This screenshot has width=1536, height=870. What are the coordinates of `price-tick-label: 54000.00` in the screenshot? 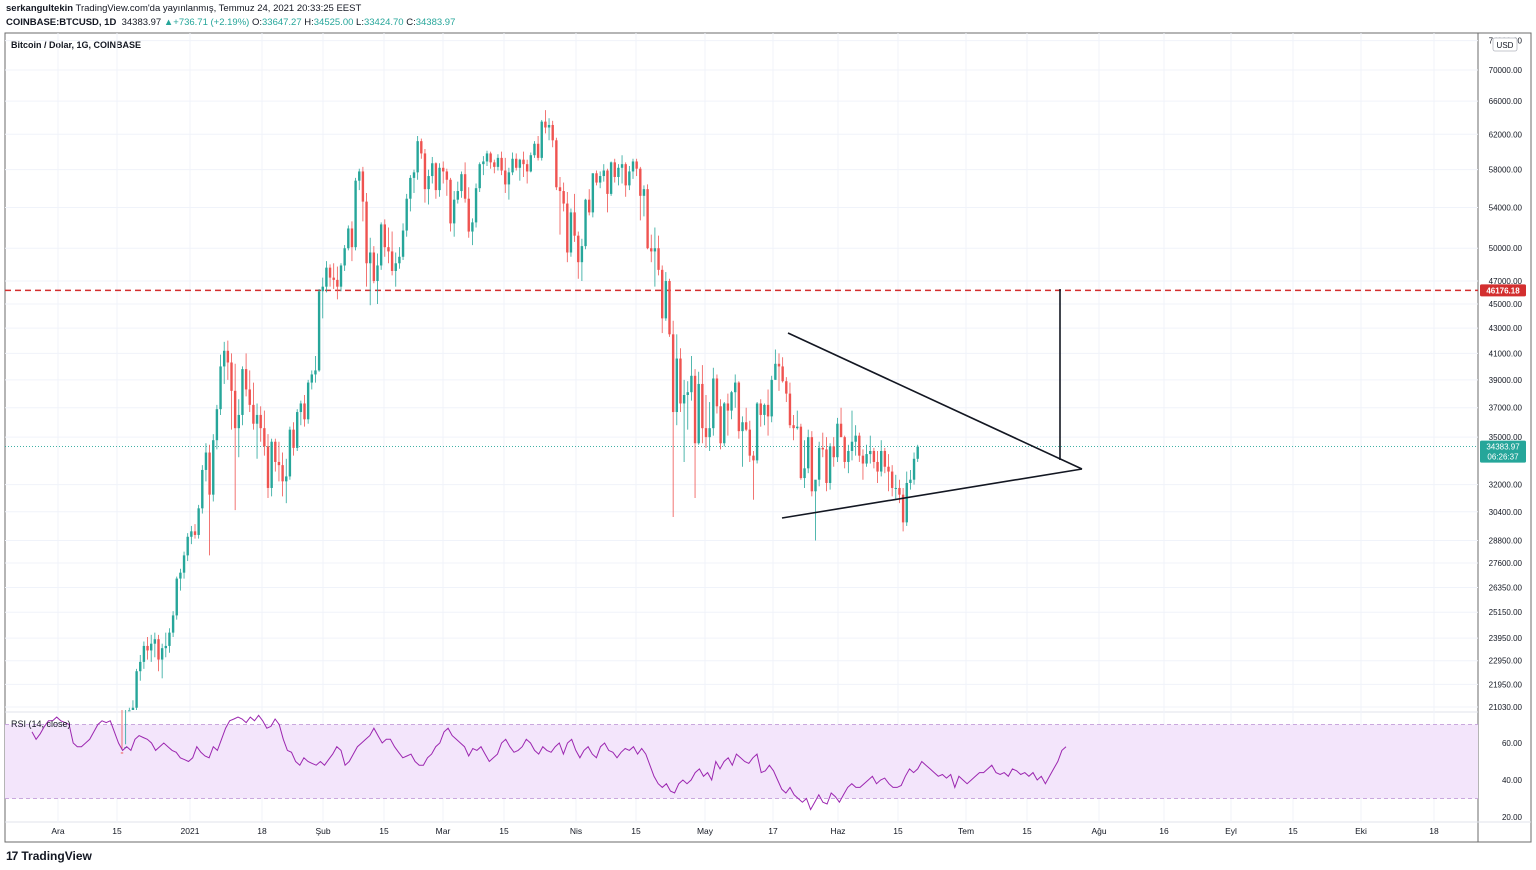 It's located at (1506, 207).